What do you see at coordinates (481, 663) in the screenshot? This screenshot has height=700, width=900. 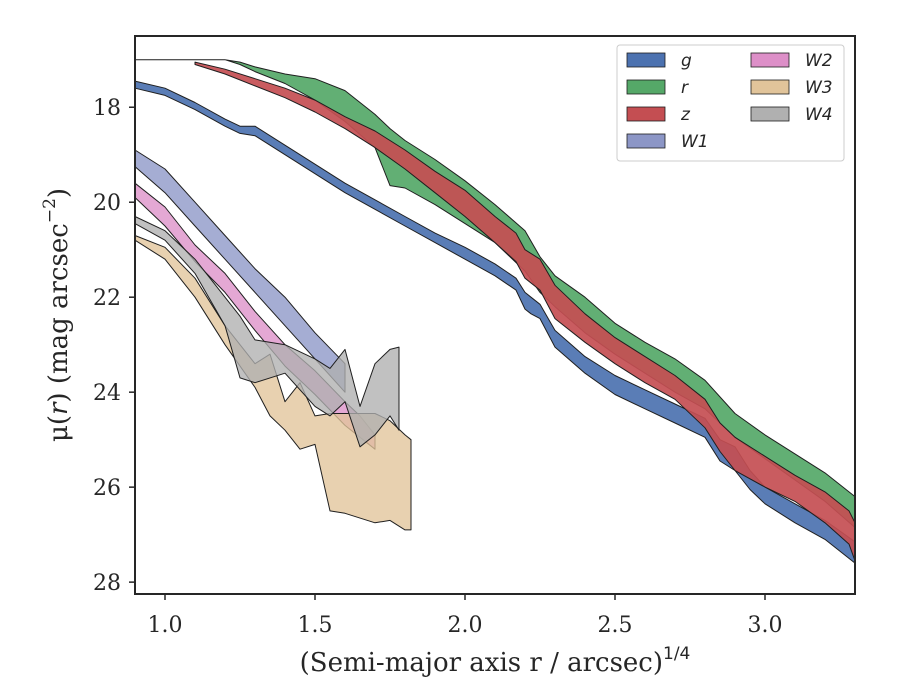 I see `x-axis-title-text: (Semi-major axis r / arcsec)` at bounding box center [481, 663].